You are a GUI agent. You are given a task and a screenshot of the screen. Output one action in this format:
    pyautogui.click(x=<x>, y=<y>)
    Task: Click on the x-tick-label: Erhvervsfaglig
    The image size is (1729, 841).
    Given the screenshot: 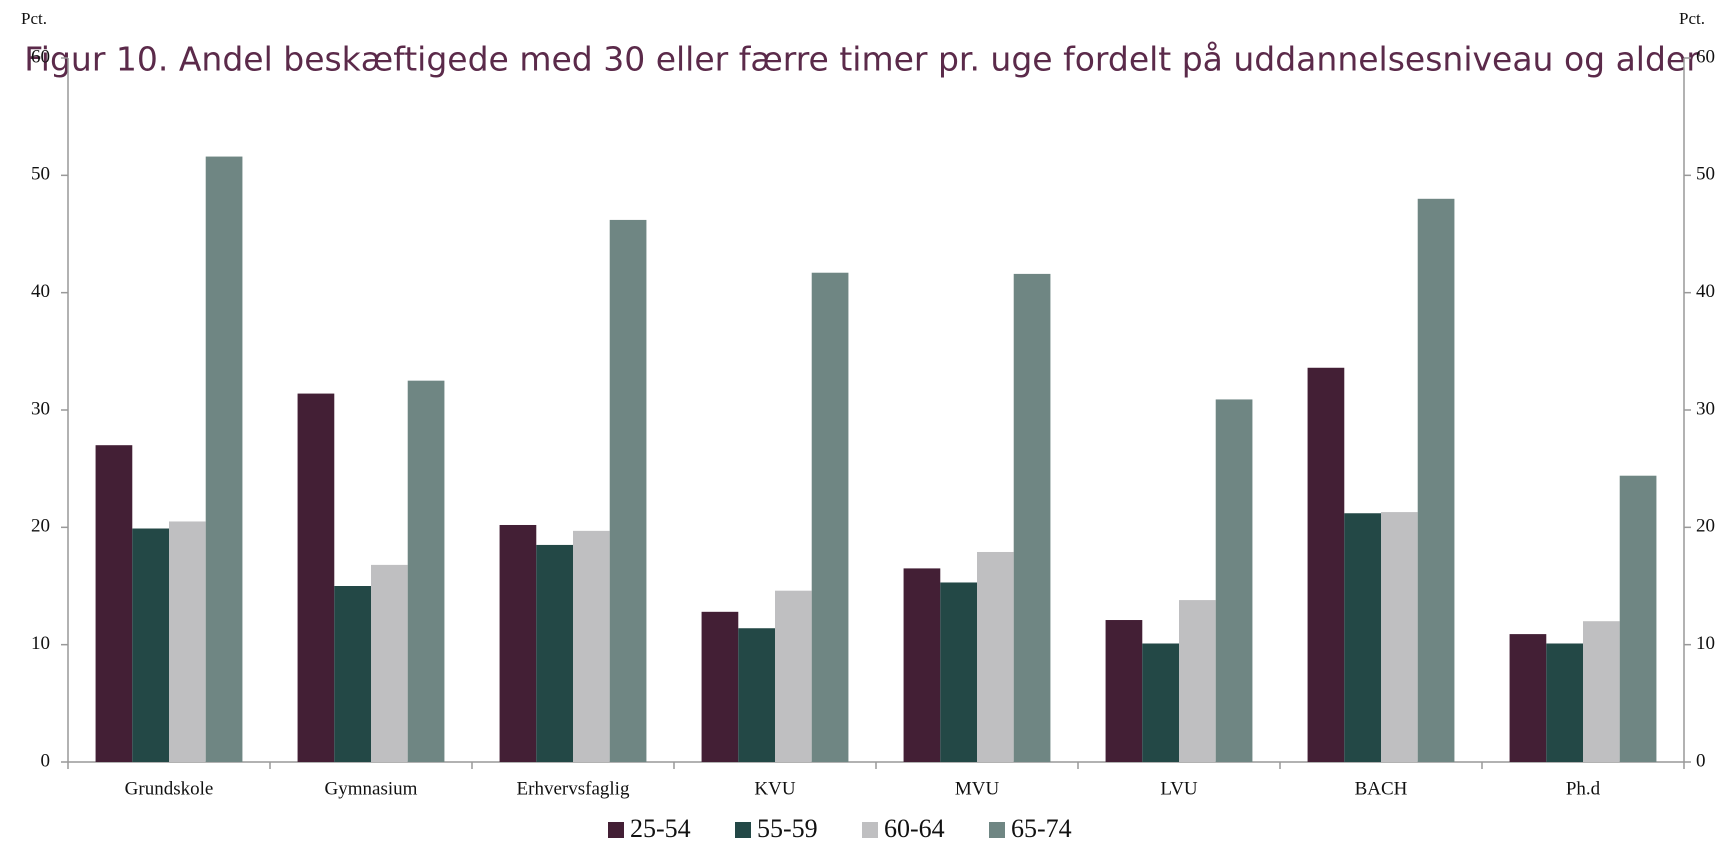 What is the action you would take?
    pyautogui.click(x=573, y=788)
    